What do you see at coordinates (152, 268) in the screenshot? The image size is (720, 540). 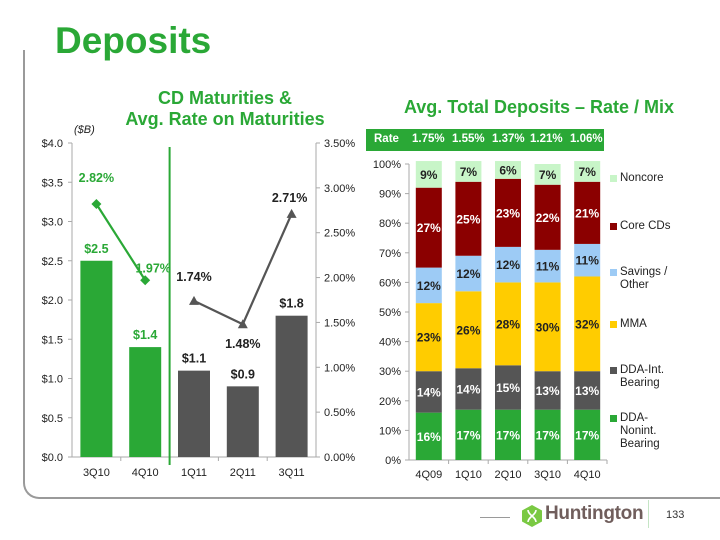 I see `rate-value-label: 1.97%` at bounding box center [152, 268].